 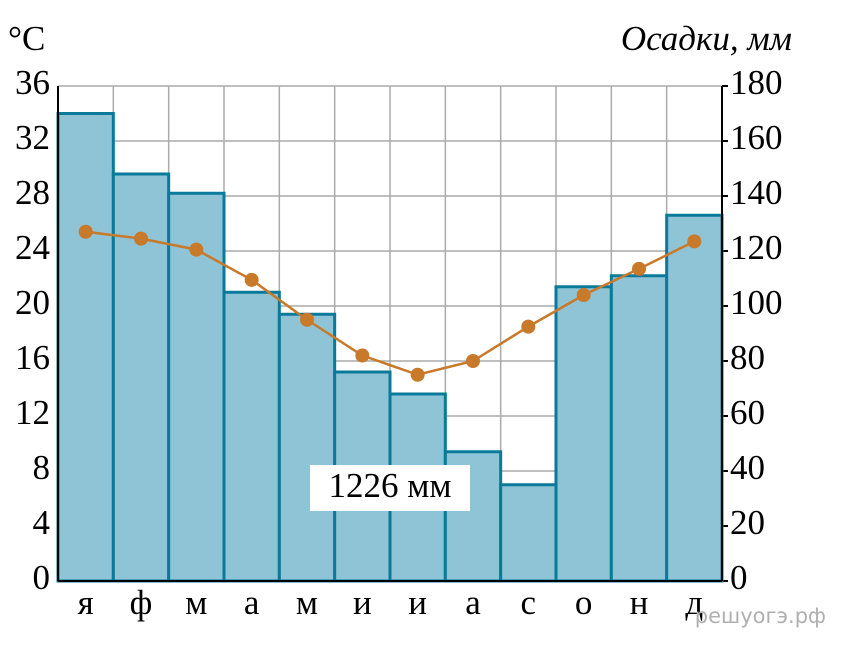 What do you see at coordinates (32, 357) in the screenshot?
I see `y-tick-label: 16` at bounding box center [32, 357].